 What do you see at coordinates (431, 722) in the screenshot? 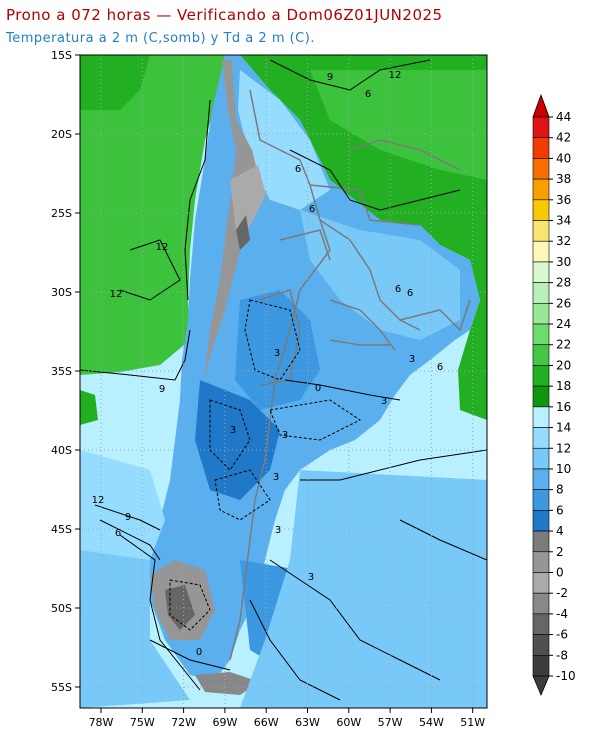
I see `lon-tick-label: 54W` at bounding box center [431, 722].